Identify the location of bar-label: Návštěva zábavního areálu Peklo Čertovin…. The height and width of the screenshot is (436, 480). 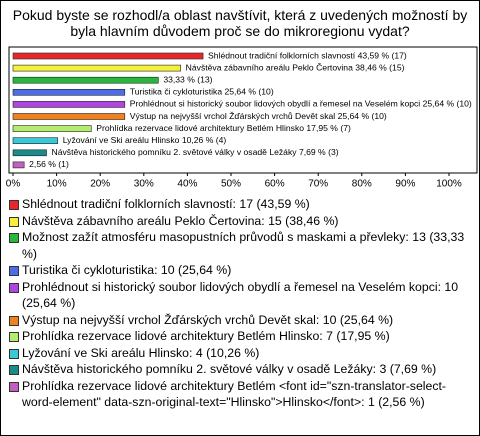
(295, 67).